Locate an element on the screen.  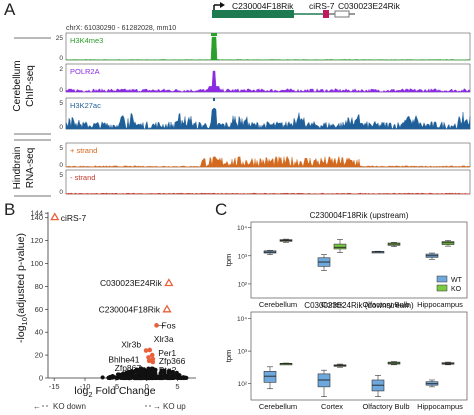
track-ytick-max-0: 25 is located at coordinates (60, 38).